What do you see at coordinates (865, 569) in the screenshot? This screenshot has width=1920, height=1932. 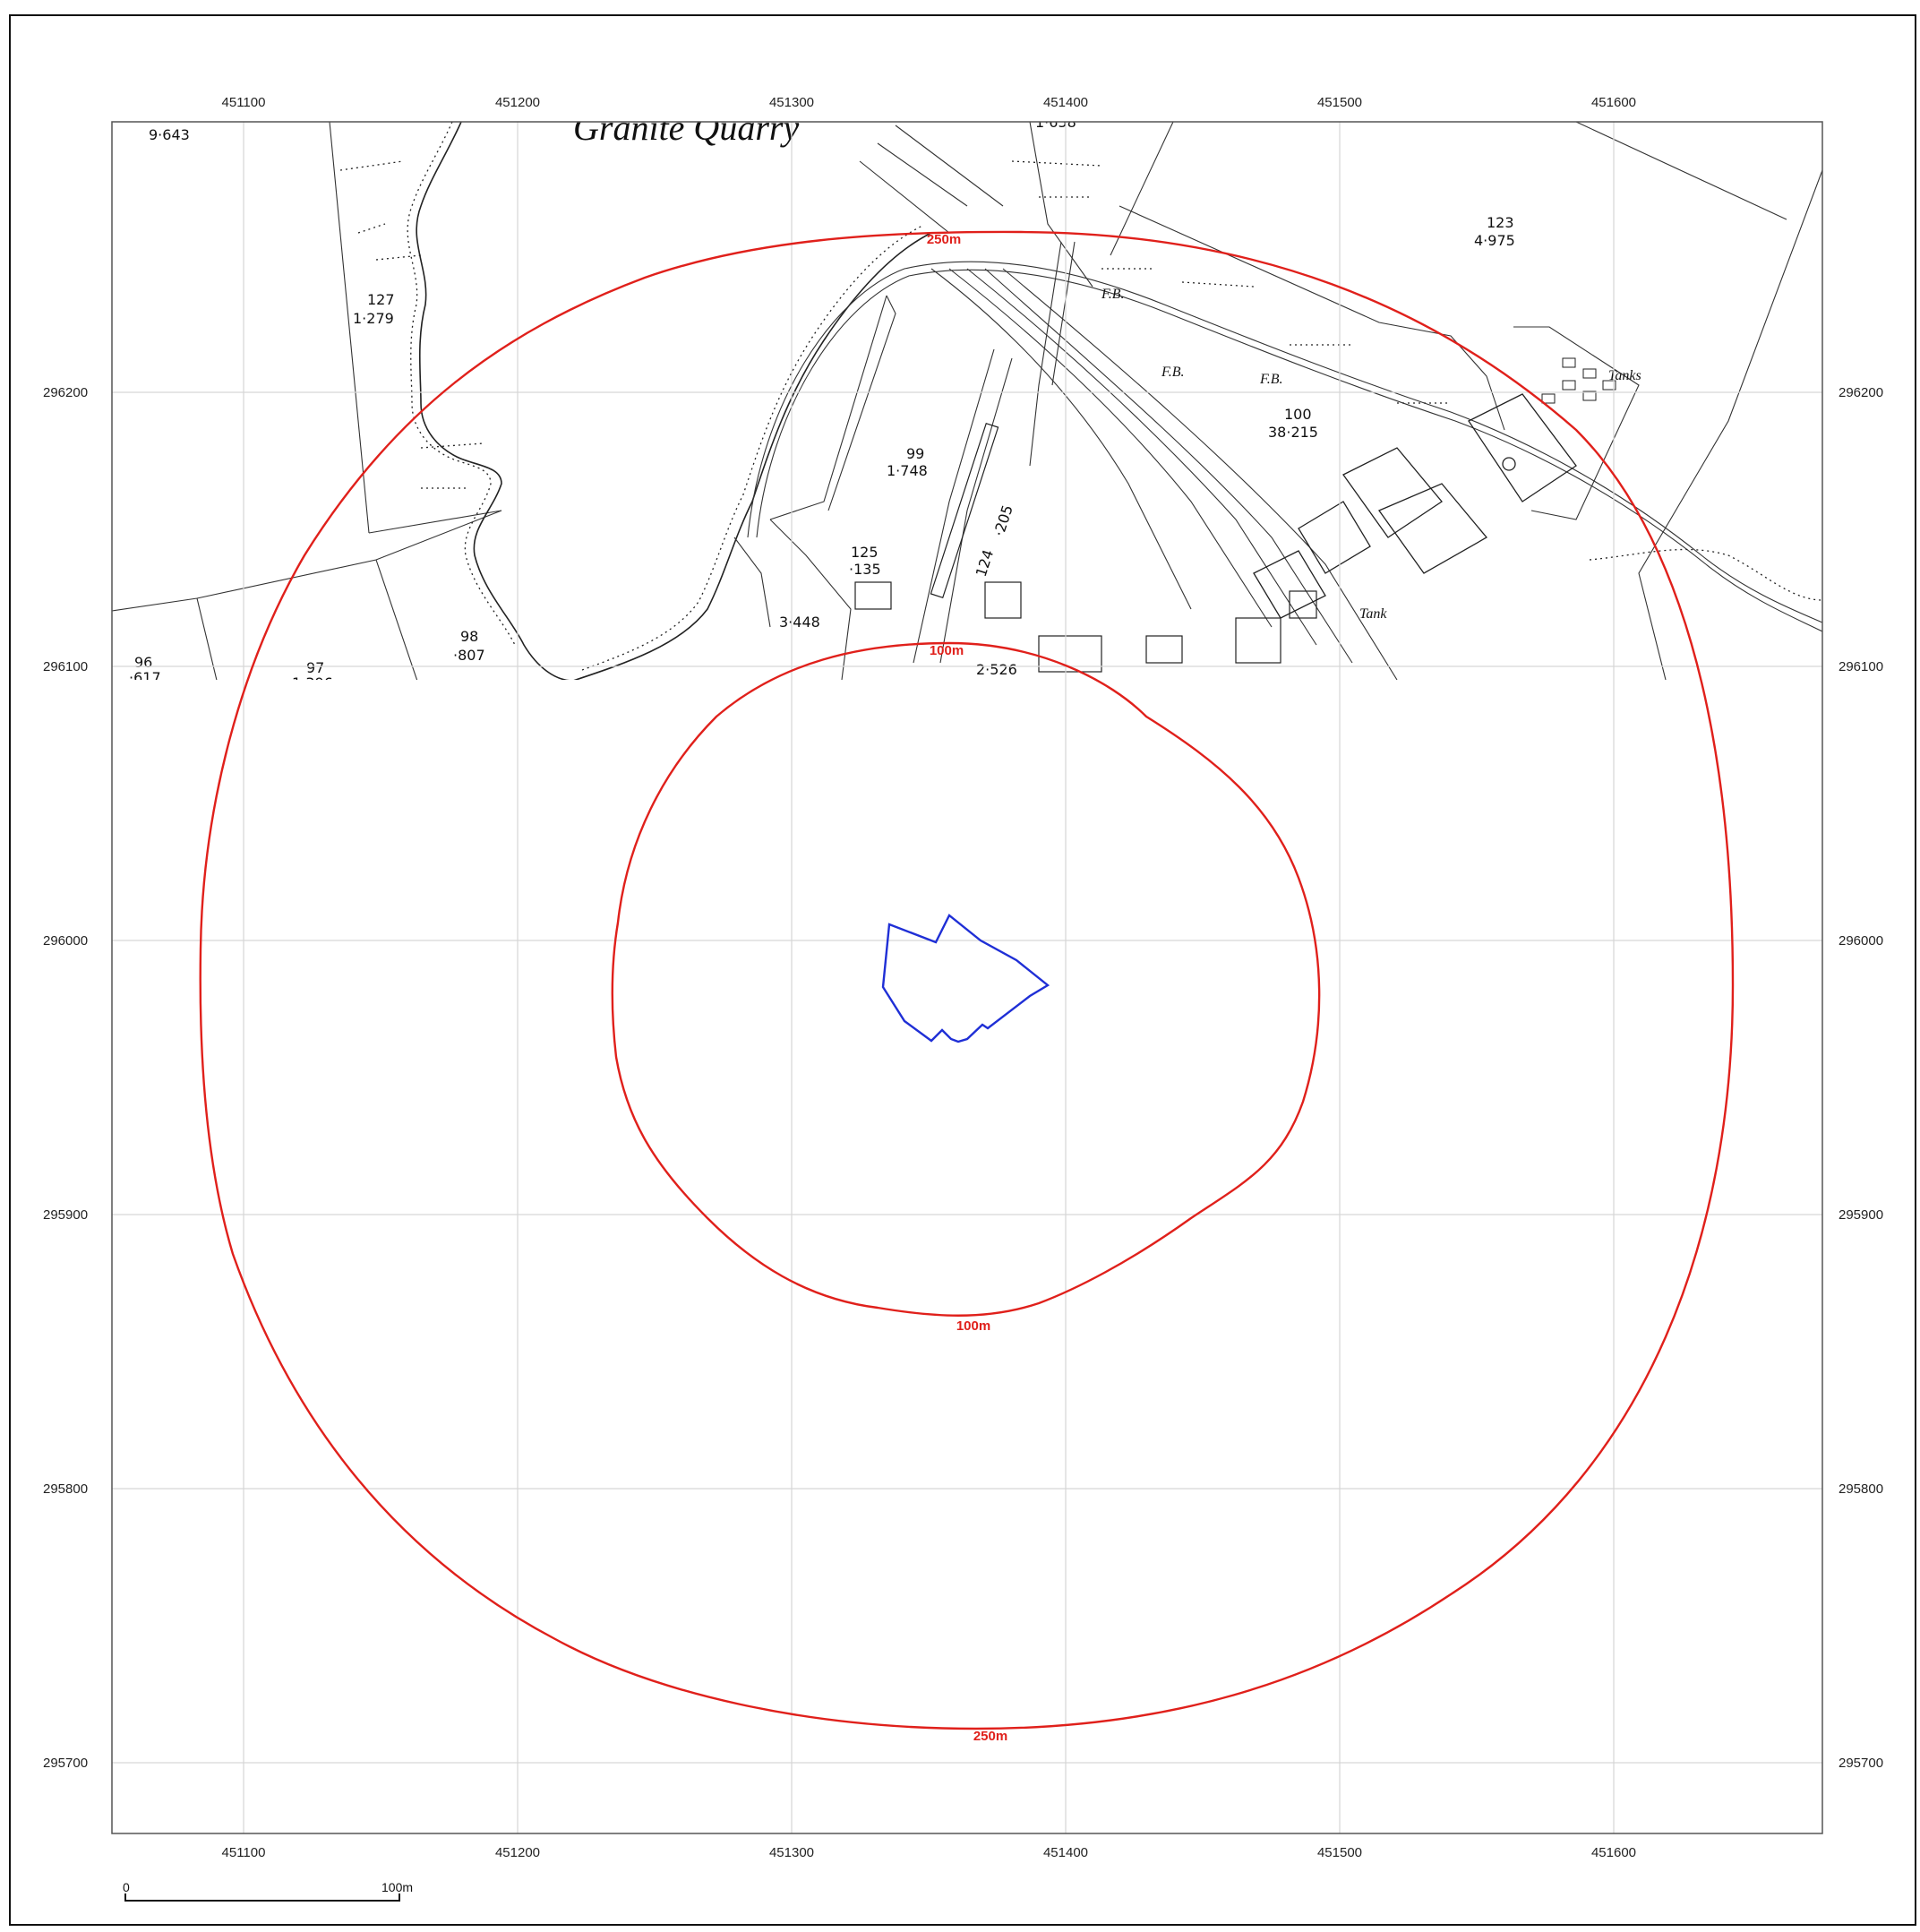 I see `parcel-area: ·135` at bounding box center [865, 569].